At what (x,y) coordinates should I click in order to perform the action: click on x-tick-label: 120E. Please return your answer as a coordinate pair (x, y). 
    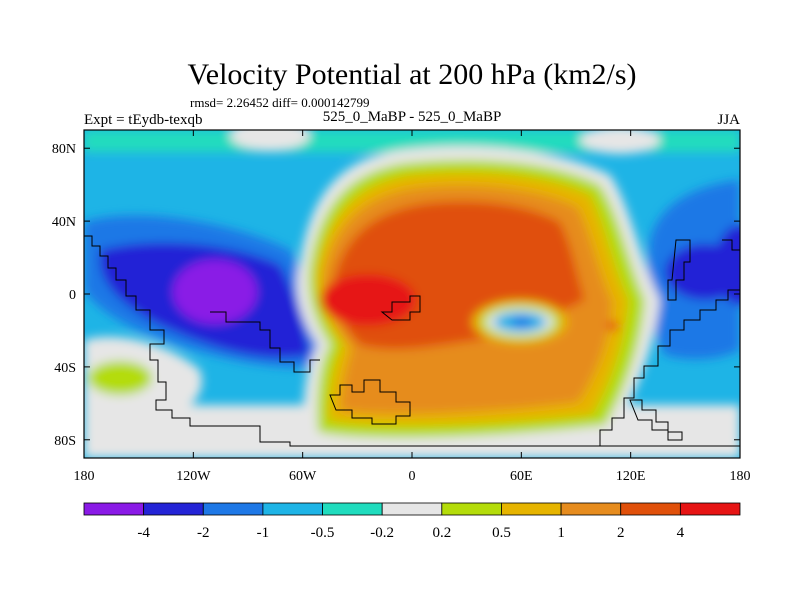
    Looking at the image, I should click on (631, 476).